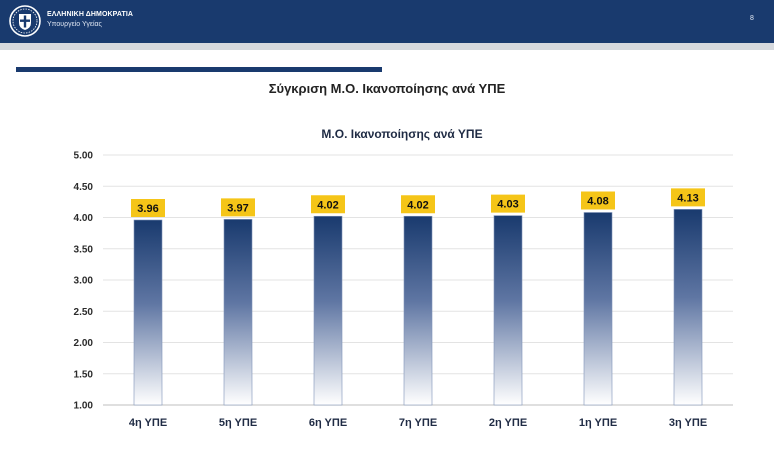 This screenshot has height=454, width=774. Describe the element at coordinates (84, 249) in the screenshot. I see `y-tick-label: 3.50` at that location.